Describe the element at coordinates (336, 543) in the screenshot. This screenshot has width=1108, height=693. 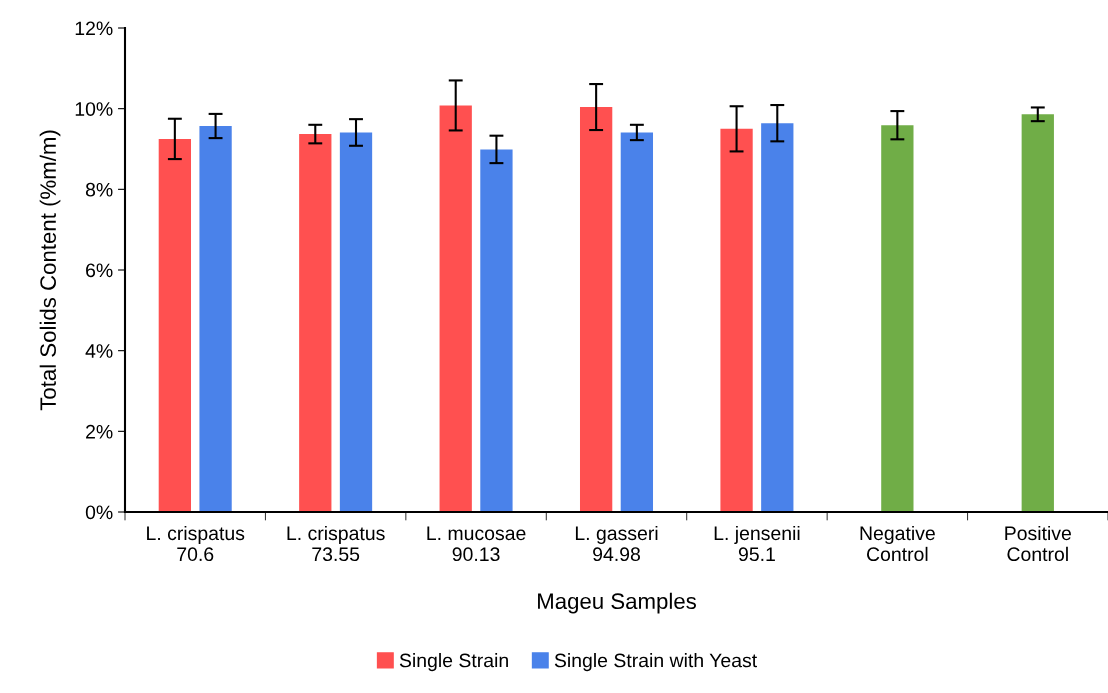
I see `x-tick-label: L. crispatus 73.55` at that location.